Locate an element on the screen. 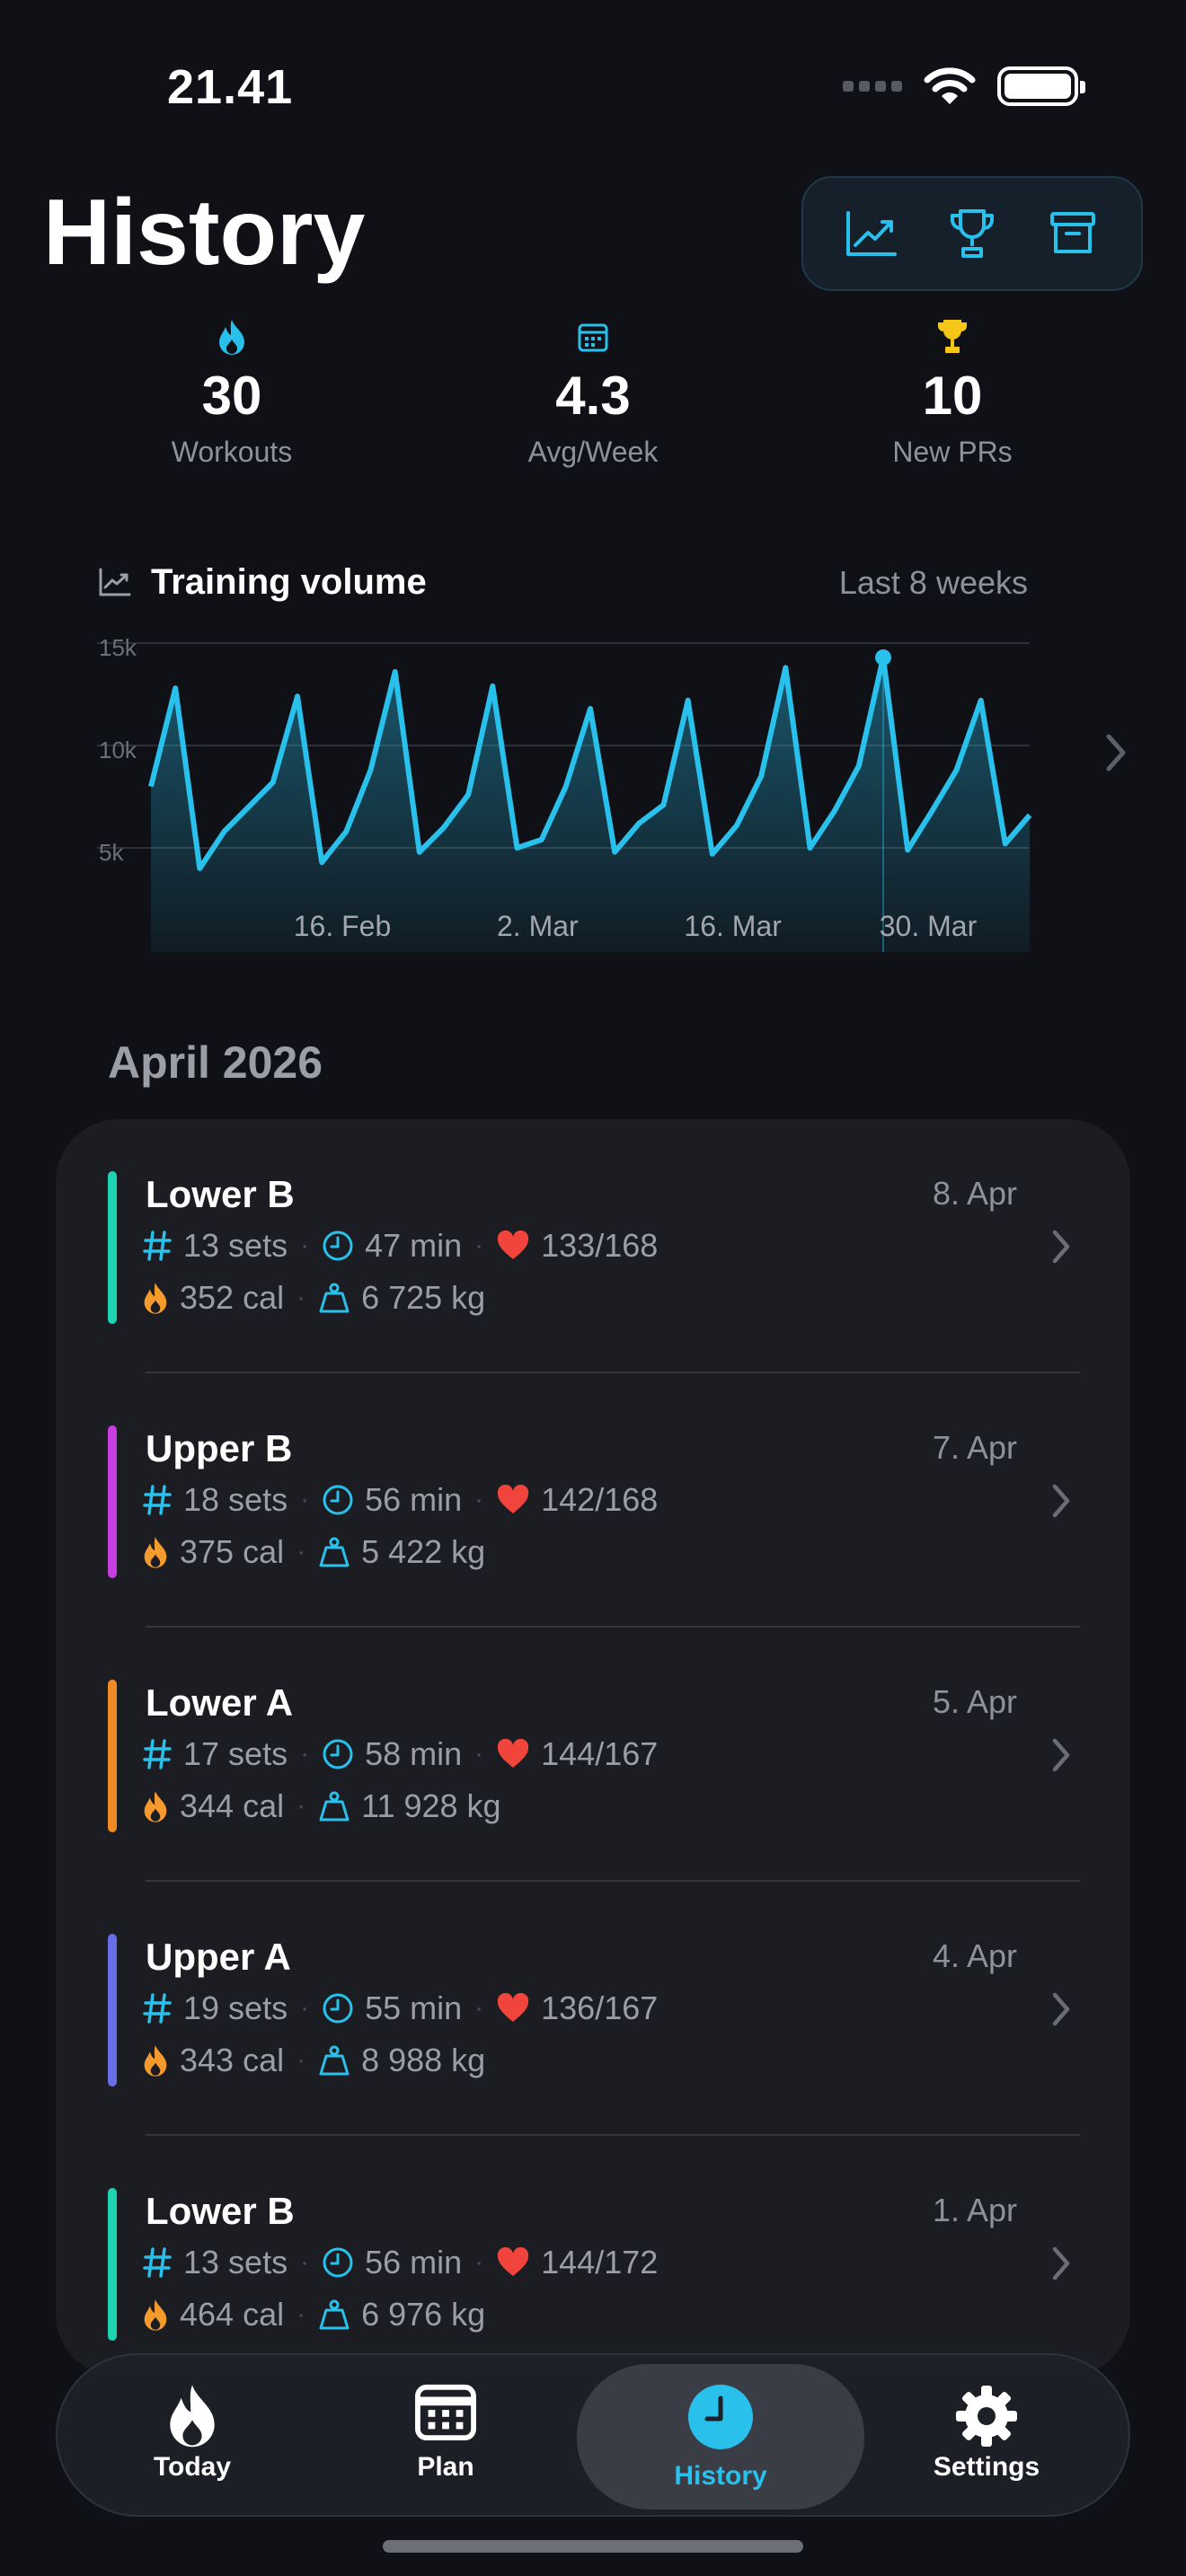 This screenshot has height=2576, width=1186. workout-metrics-secondary: 352 cal · 6 725 kg is located at coordinates (313, 1298).